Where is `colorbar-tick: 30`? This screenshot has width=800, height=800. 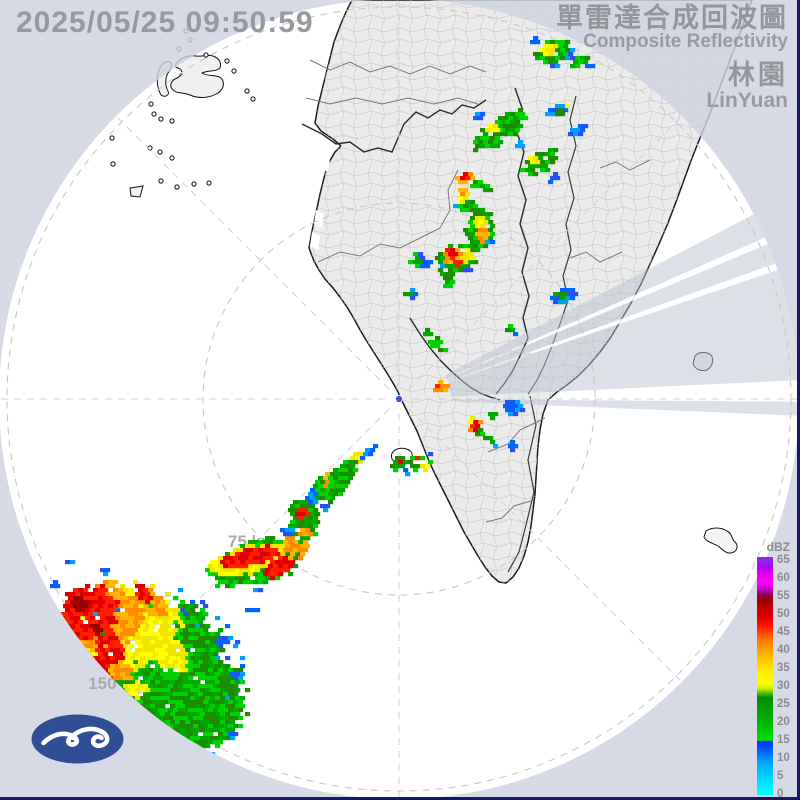 colorbar-tick: 30 is located at coordinates (783, 686).